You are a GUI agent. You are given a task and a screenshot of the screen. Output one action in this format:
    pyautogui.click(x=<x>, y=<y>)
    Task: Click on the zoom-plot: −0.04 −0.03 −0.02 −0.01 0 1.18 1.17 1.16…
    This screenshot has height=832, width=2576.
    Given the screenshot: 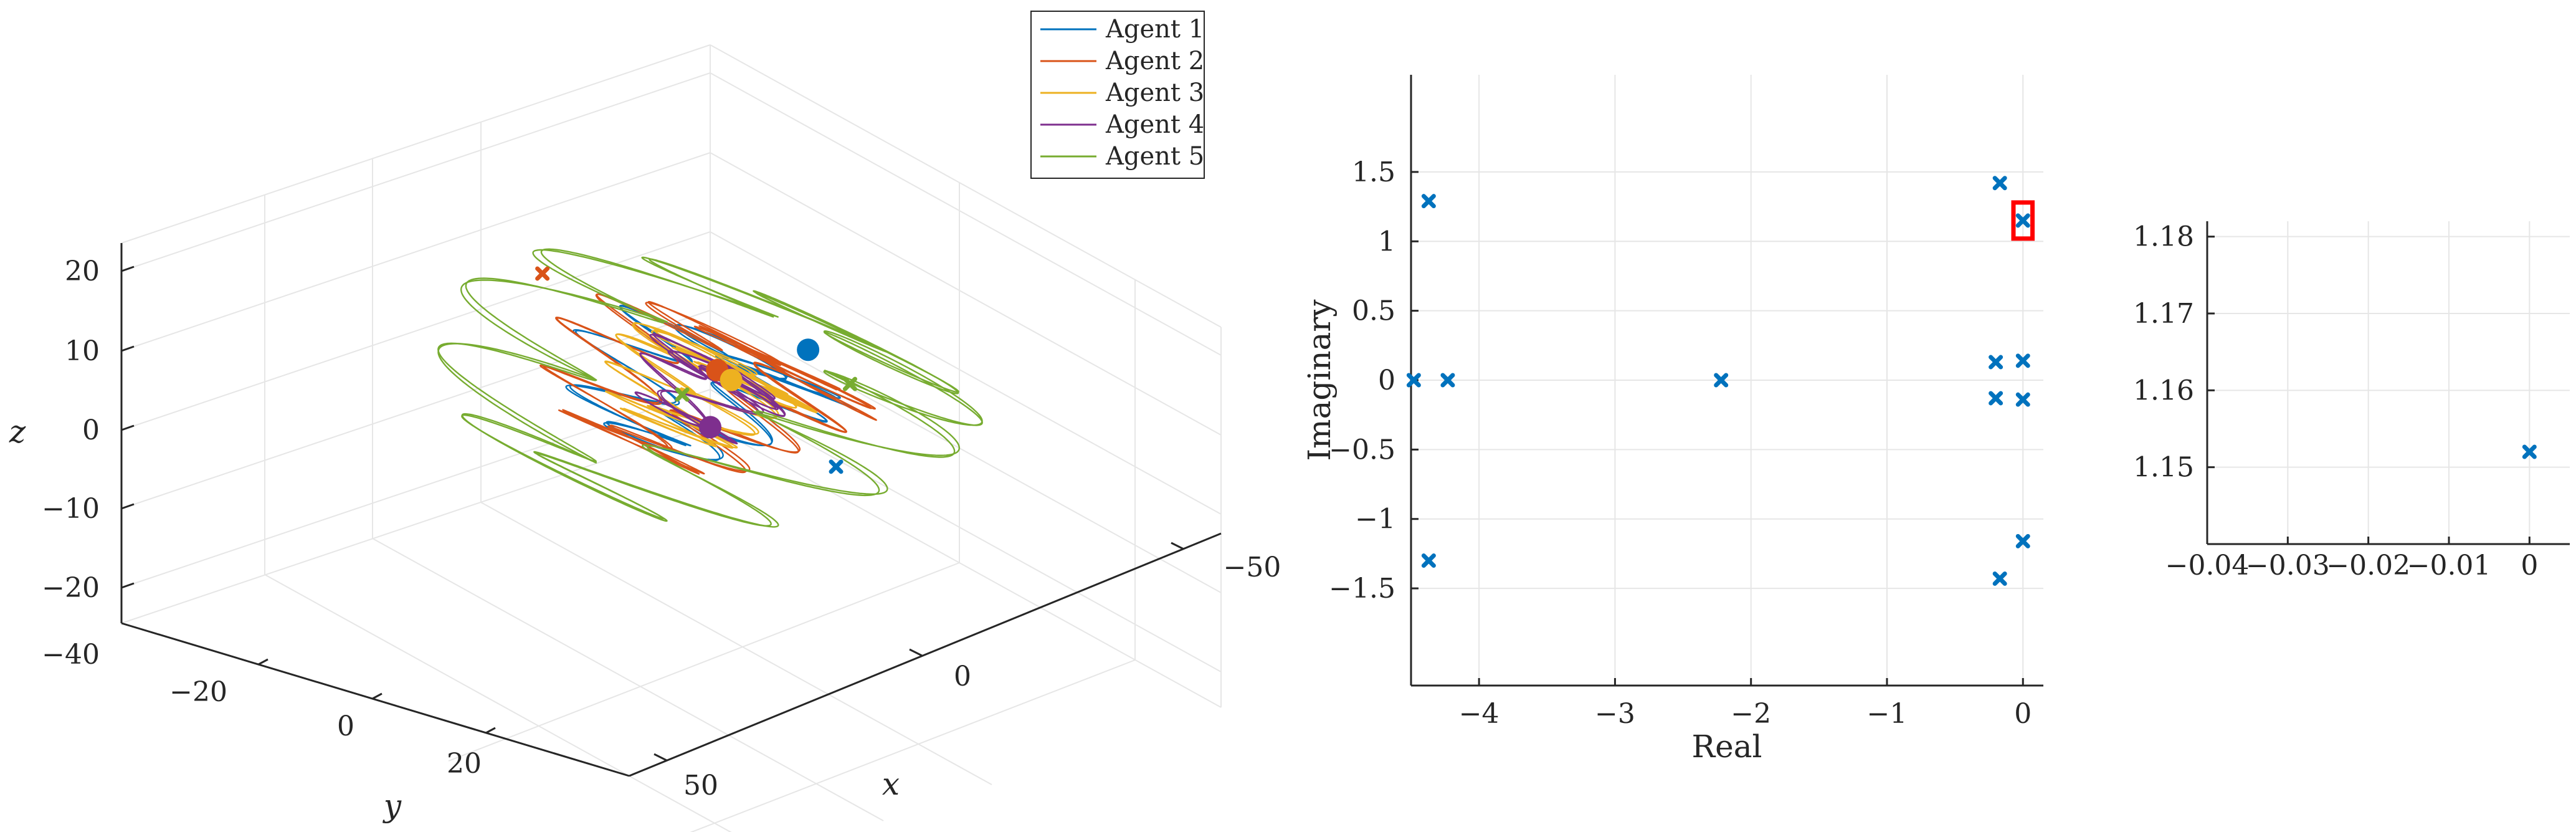 What is the action you would take?
    pyautogui.click(x=2351, y=401)
    